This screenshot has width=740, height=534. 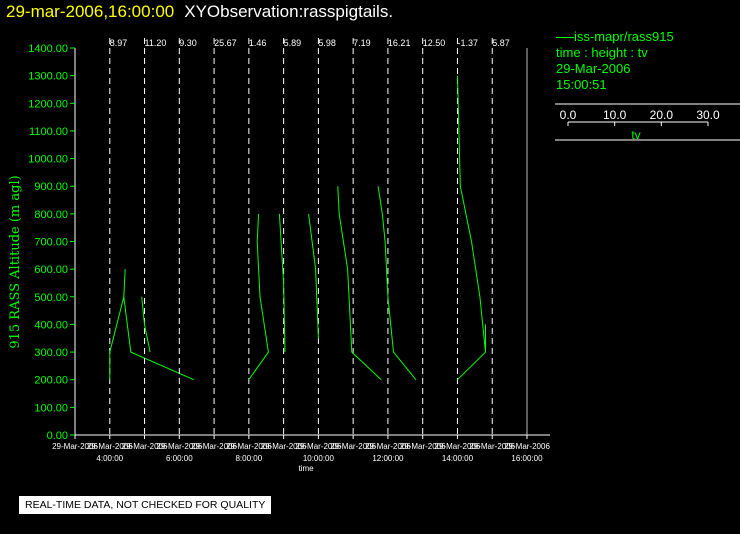 What do you see at coordinates (48, 49) in the screenshot?
I see `y-tick-label: 1400.00` at bounding box center [48, 49].